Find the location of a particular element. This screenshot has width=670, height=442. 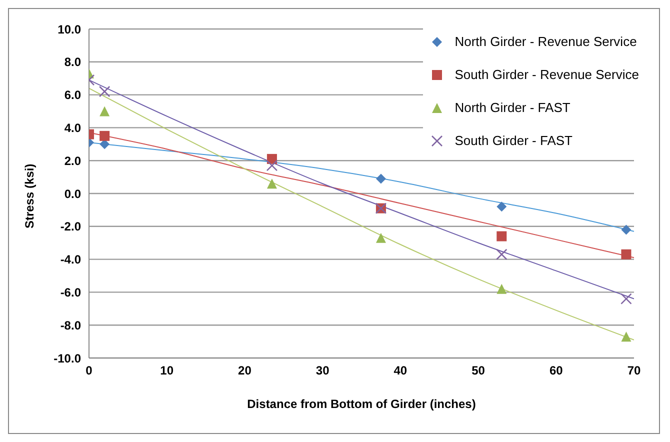

y-tick-label: -10.0 is located at coordinates (68, 358).